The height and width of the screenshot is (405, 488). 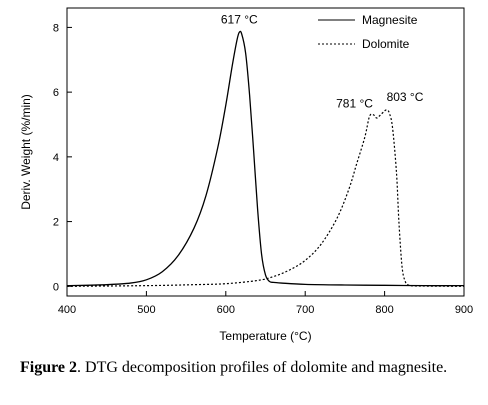 I want to click on legend-label-magnesite: Magnesite, so click(x=390, y=20).